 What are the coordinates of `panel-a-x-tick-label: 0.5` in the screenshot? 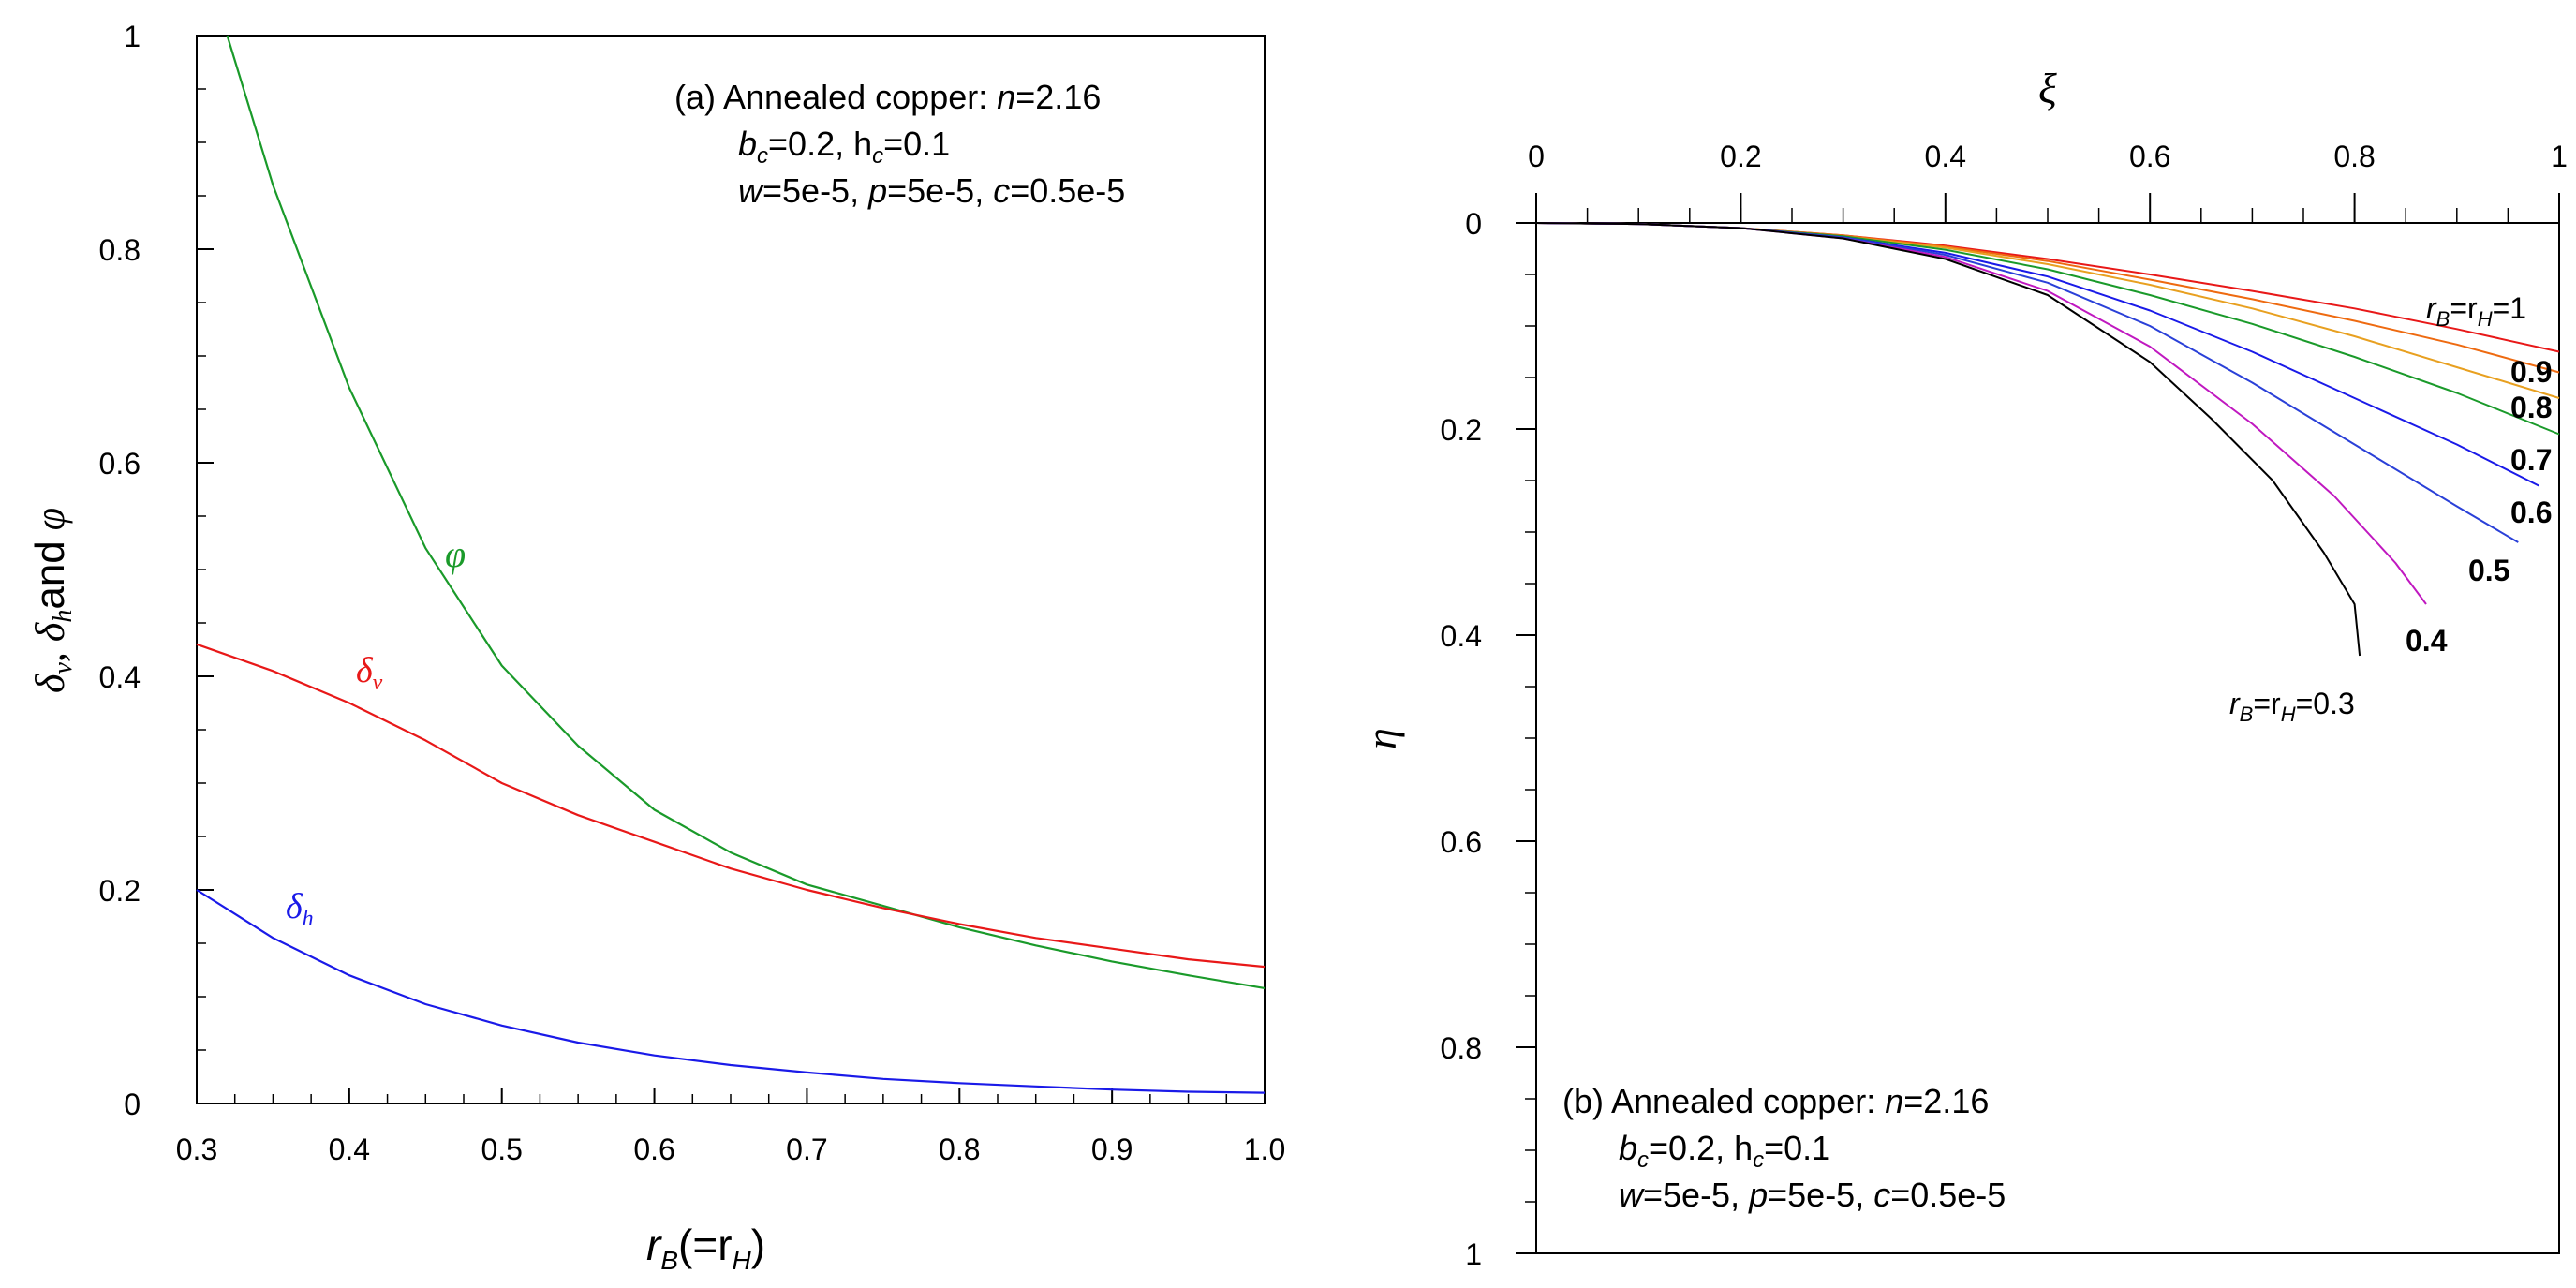 It's located at (502, 1149).